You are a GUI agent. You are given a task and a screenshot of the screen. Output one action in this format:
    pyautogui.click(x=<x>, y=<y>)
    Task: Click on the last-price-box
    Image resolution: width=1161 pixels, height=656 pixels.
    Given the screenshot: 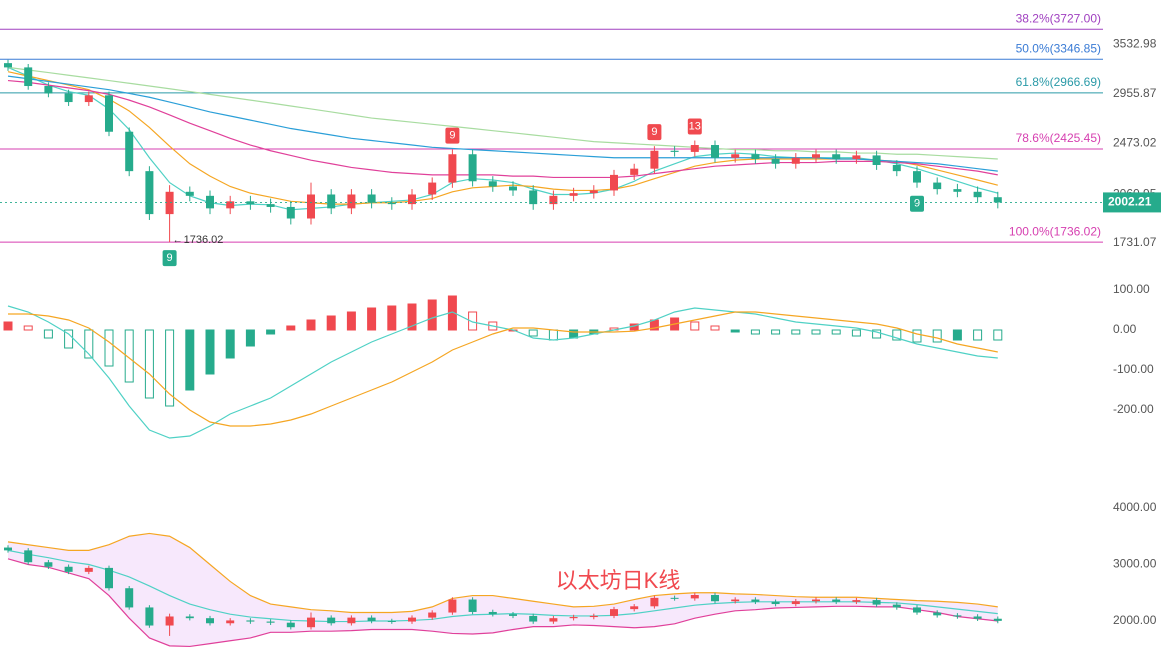 What is the action you would take?
    pyautogui.click(x=1132, y=202)
    